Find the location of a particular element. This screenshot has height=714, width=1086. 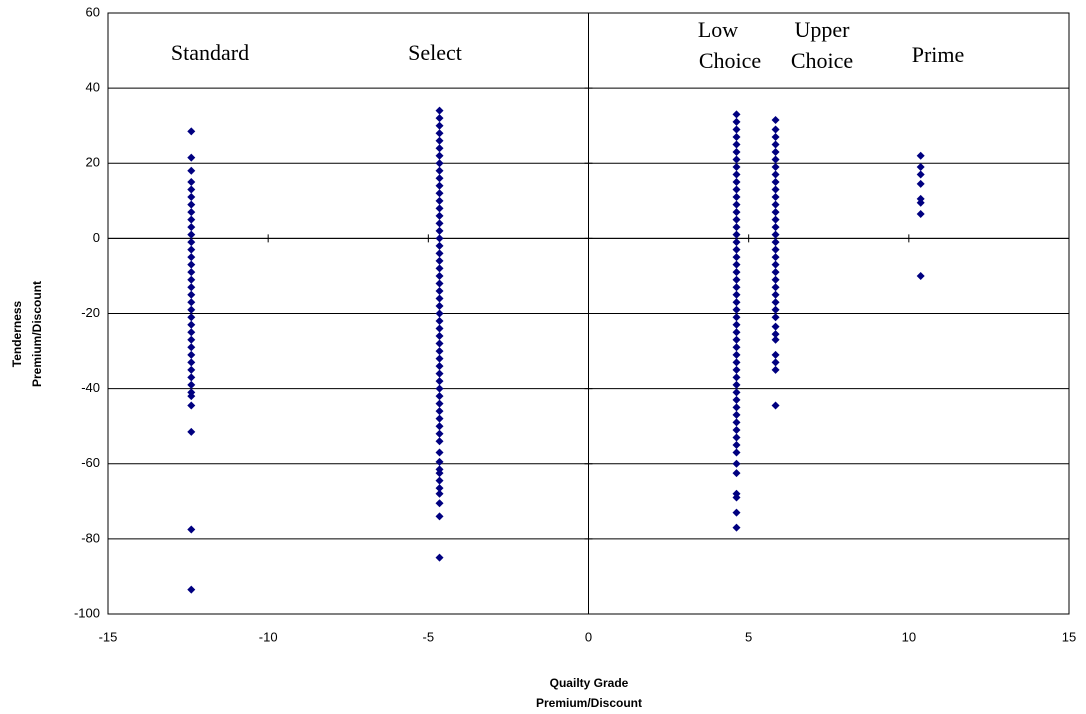

annotation: Upper is located at coordinates (823, 29).